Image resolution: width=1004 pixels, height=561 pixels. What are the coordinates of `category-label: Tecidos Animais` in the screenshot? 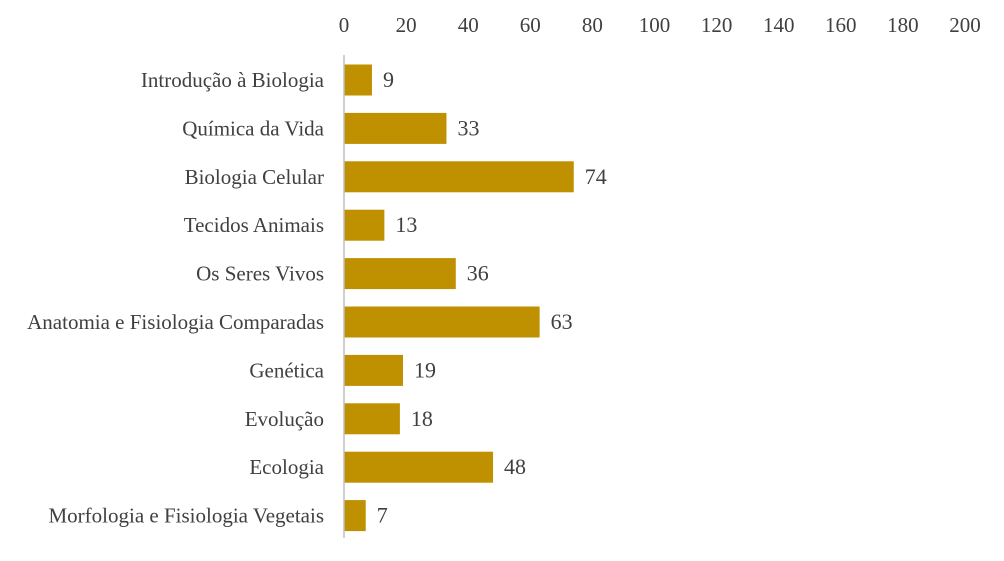 It's located at (254, 225).